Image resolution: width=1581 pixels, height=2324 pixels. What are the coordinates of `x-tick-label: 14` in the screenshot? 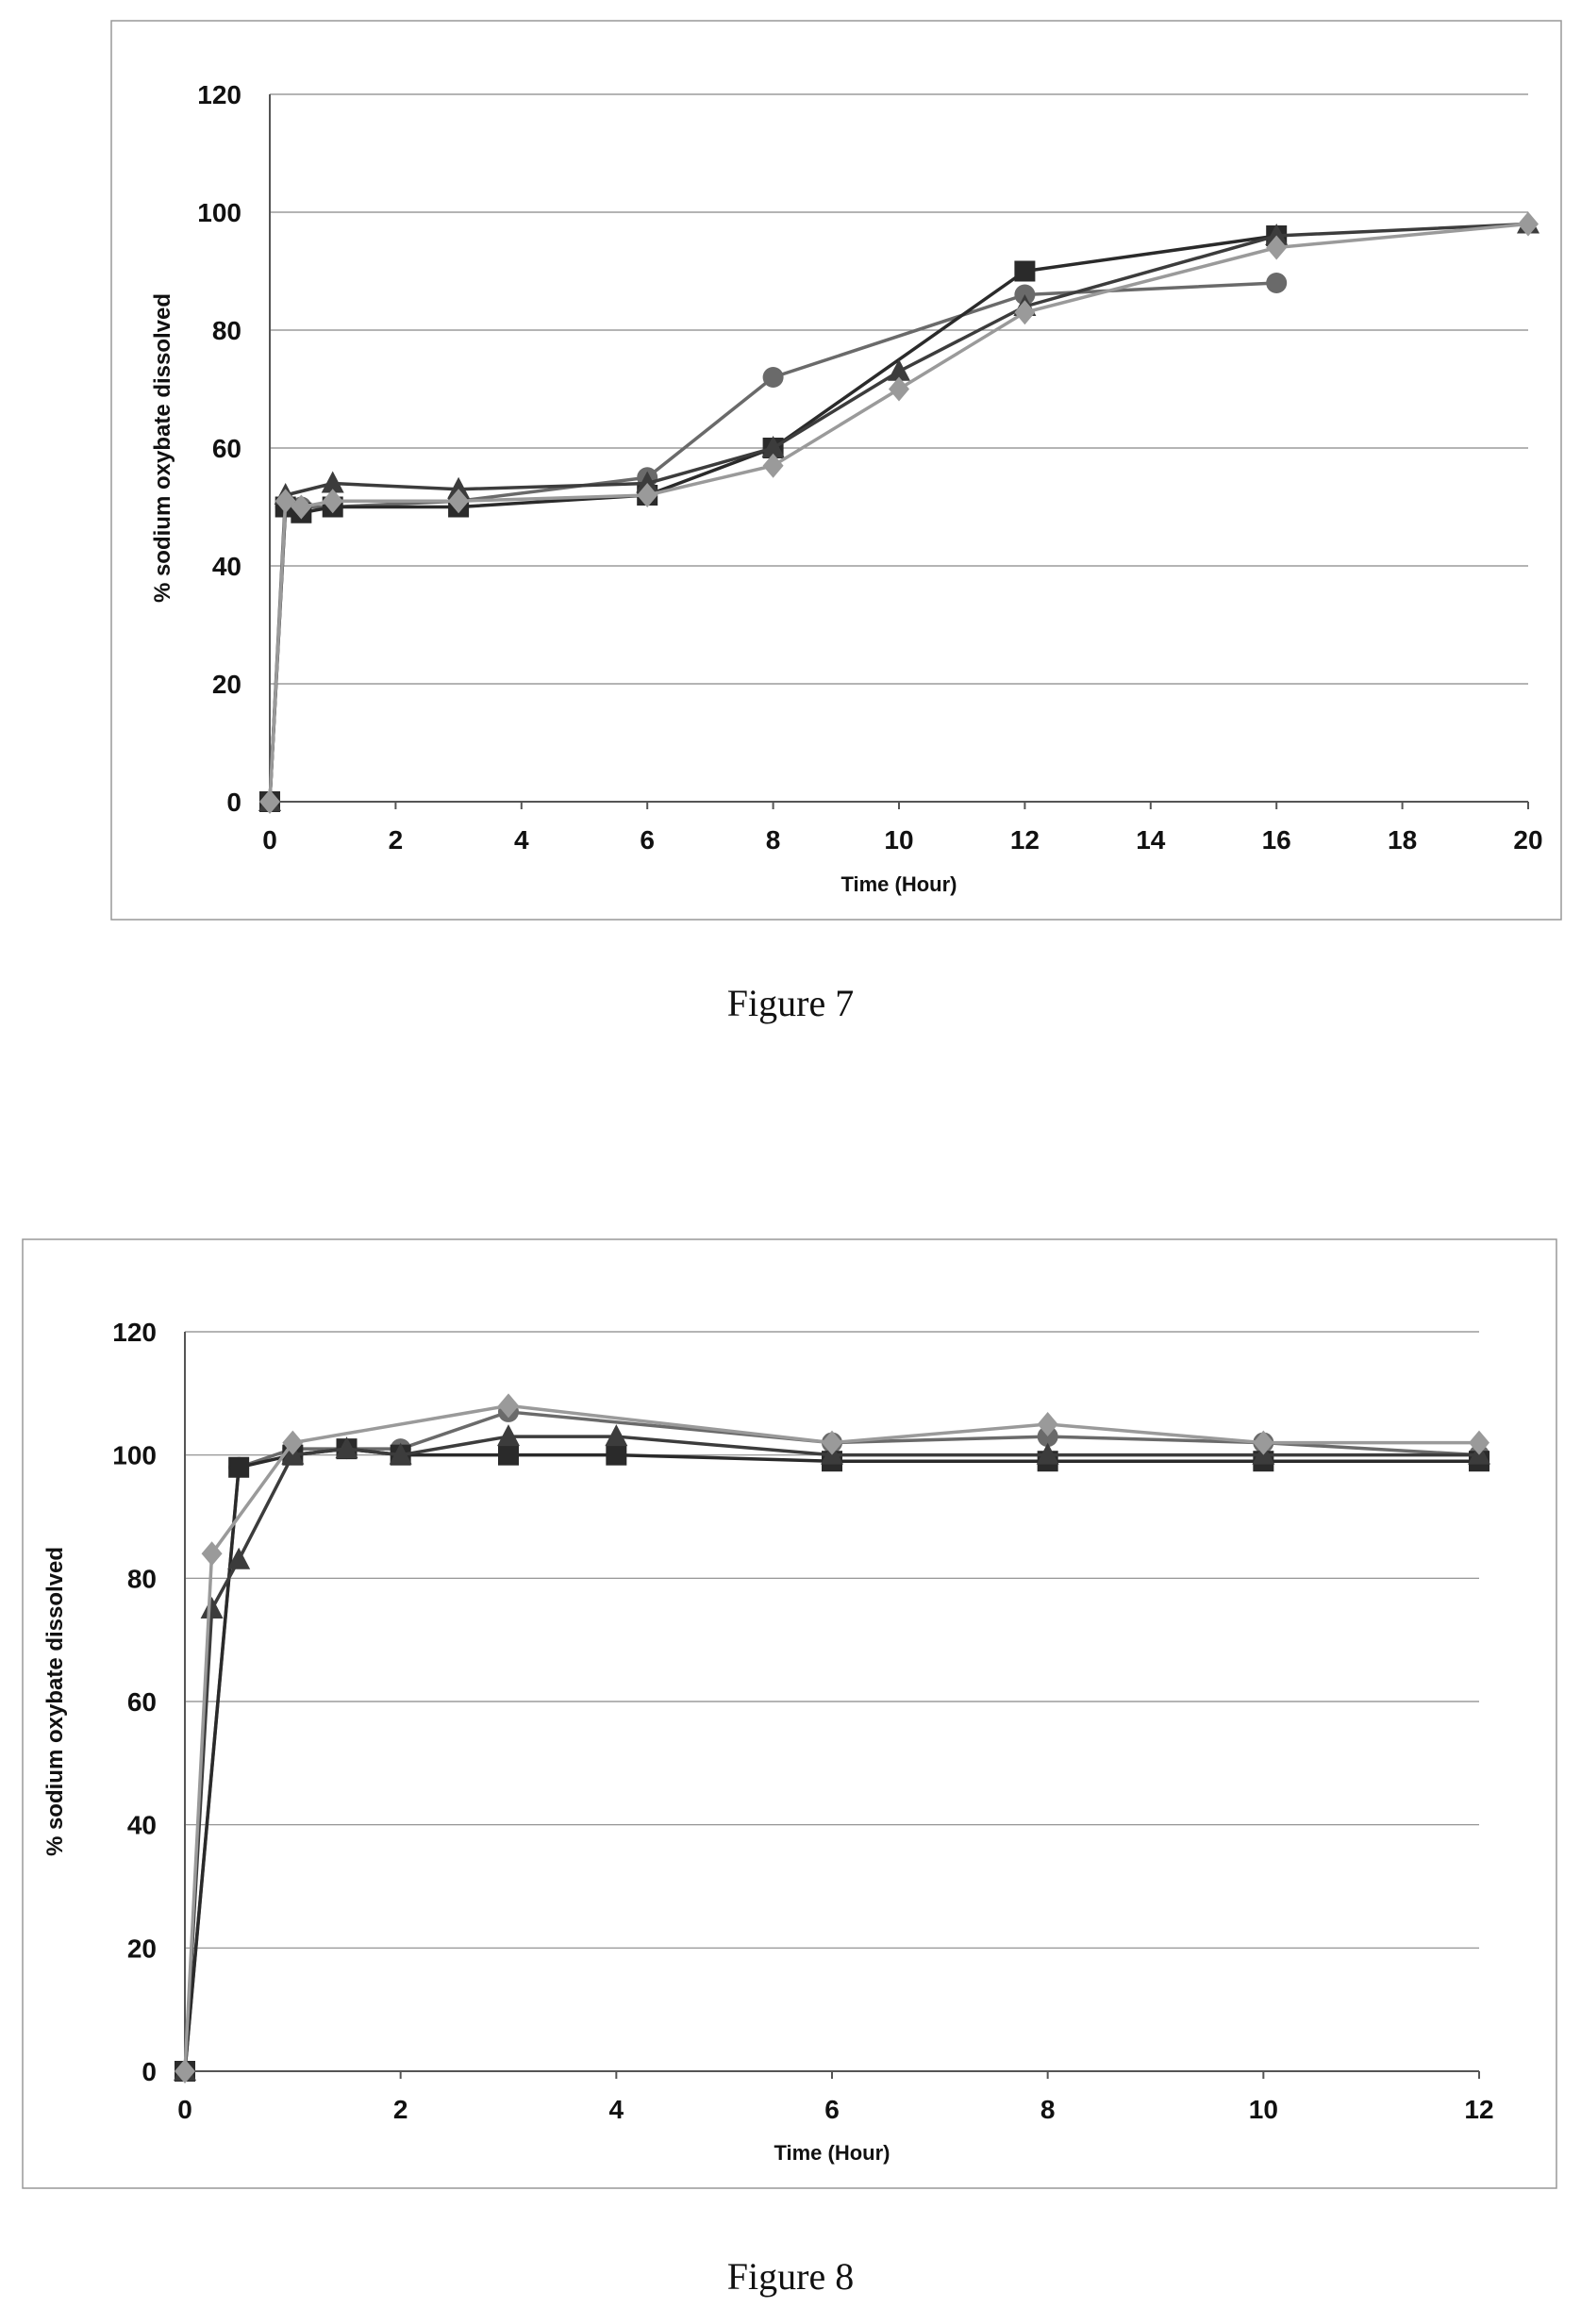 It's located at (1151, 840).